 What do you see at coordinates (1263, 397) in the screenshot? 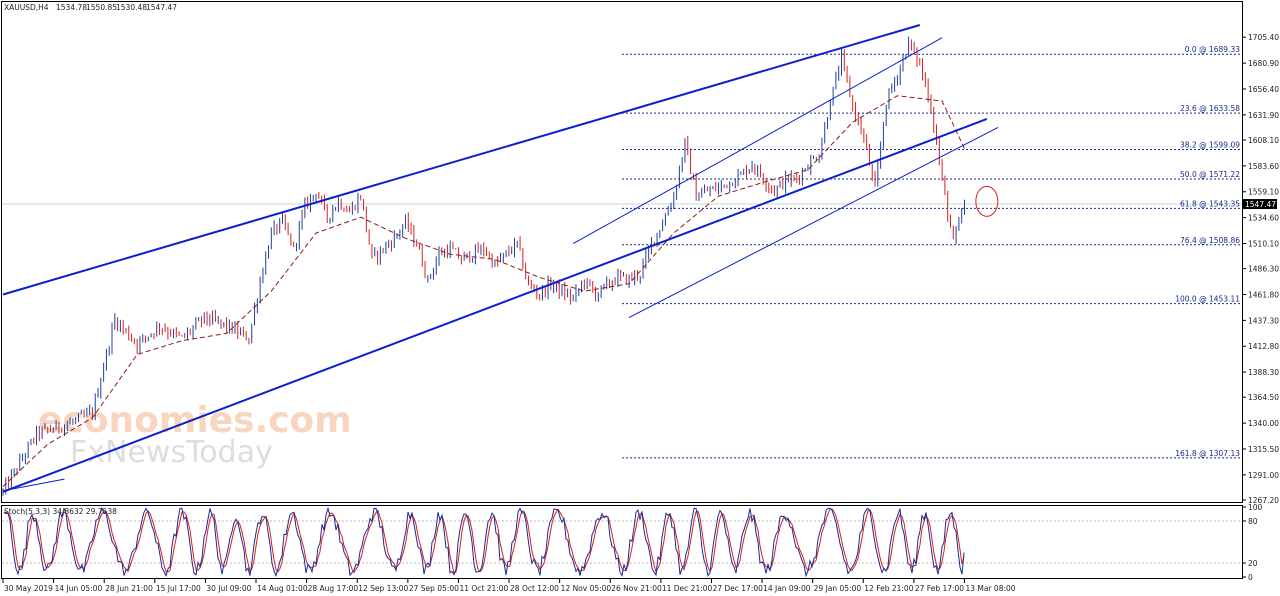
I see `price-tick-label: 1364.50` at bounding box center [1263, 397].